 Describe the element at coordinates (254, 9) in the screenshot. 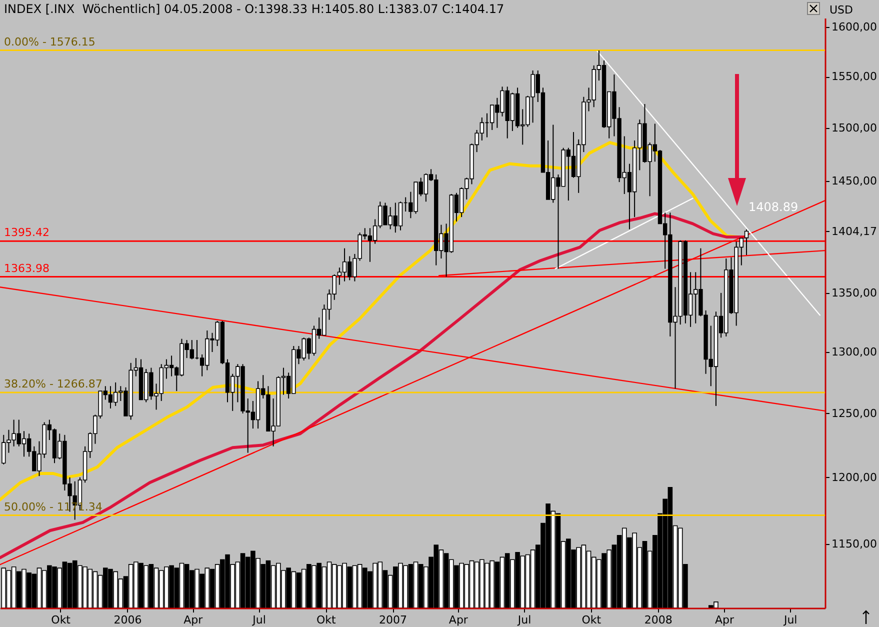

I see `chart-title: INDEX [.INX Wöchentlich] 04.05.2008 - O:1398.33 H:1405.80 L:1383.07 C:1404.17` at that location.